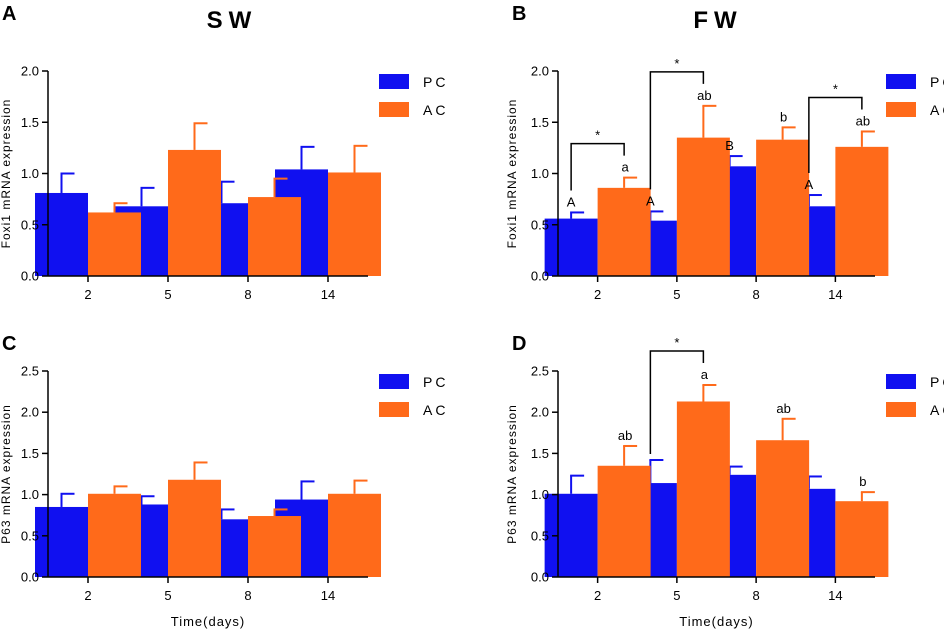  Describe the element at coordinates (519, 14) in the screenshot. I see `panel-letter: B` at that location.